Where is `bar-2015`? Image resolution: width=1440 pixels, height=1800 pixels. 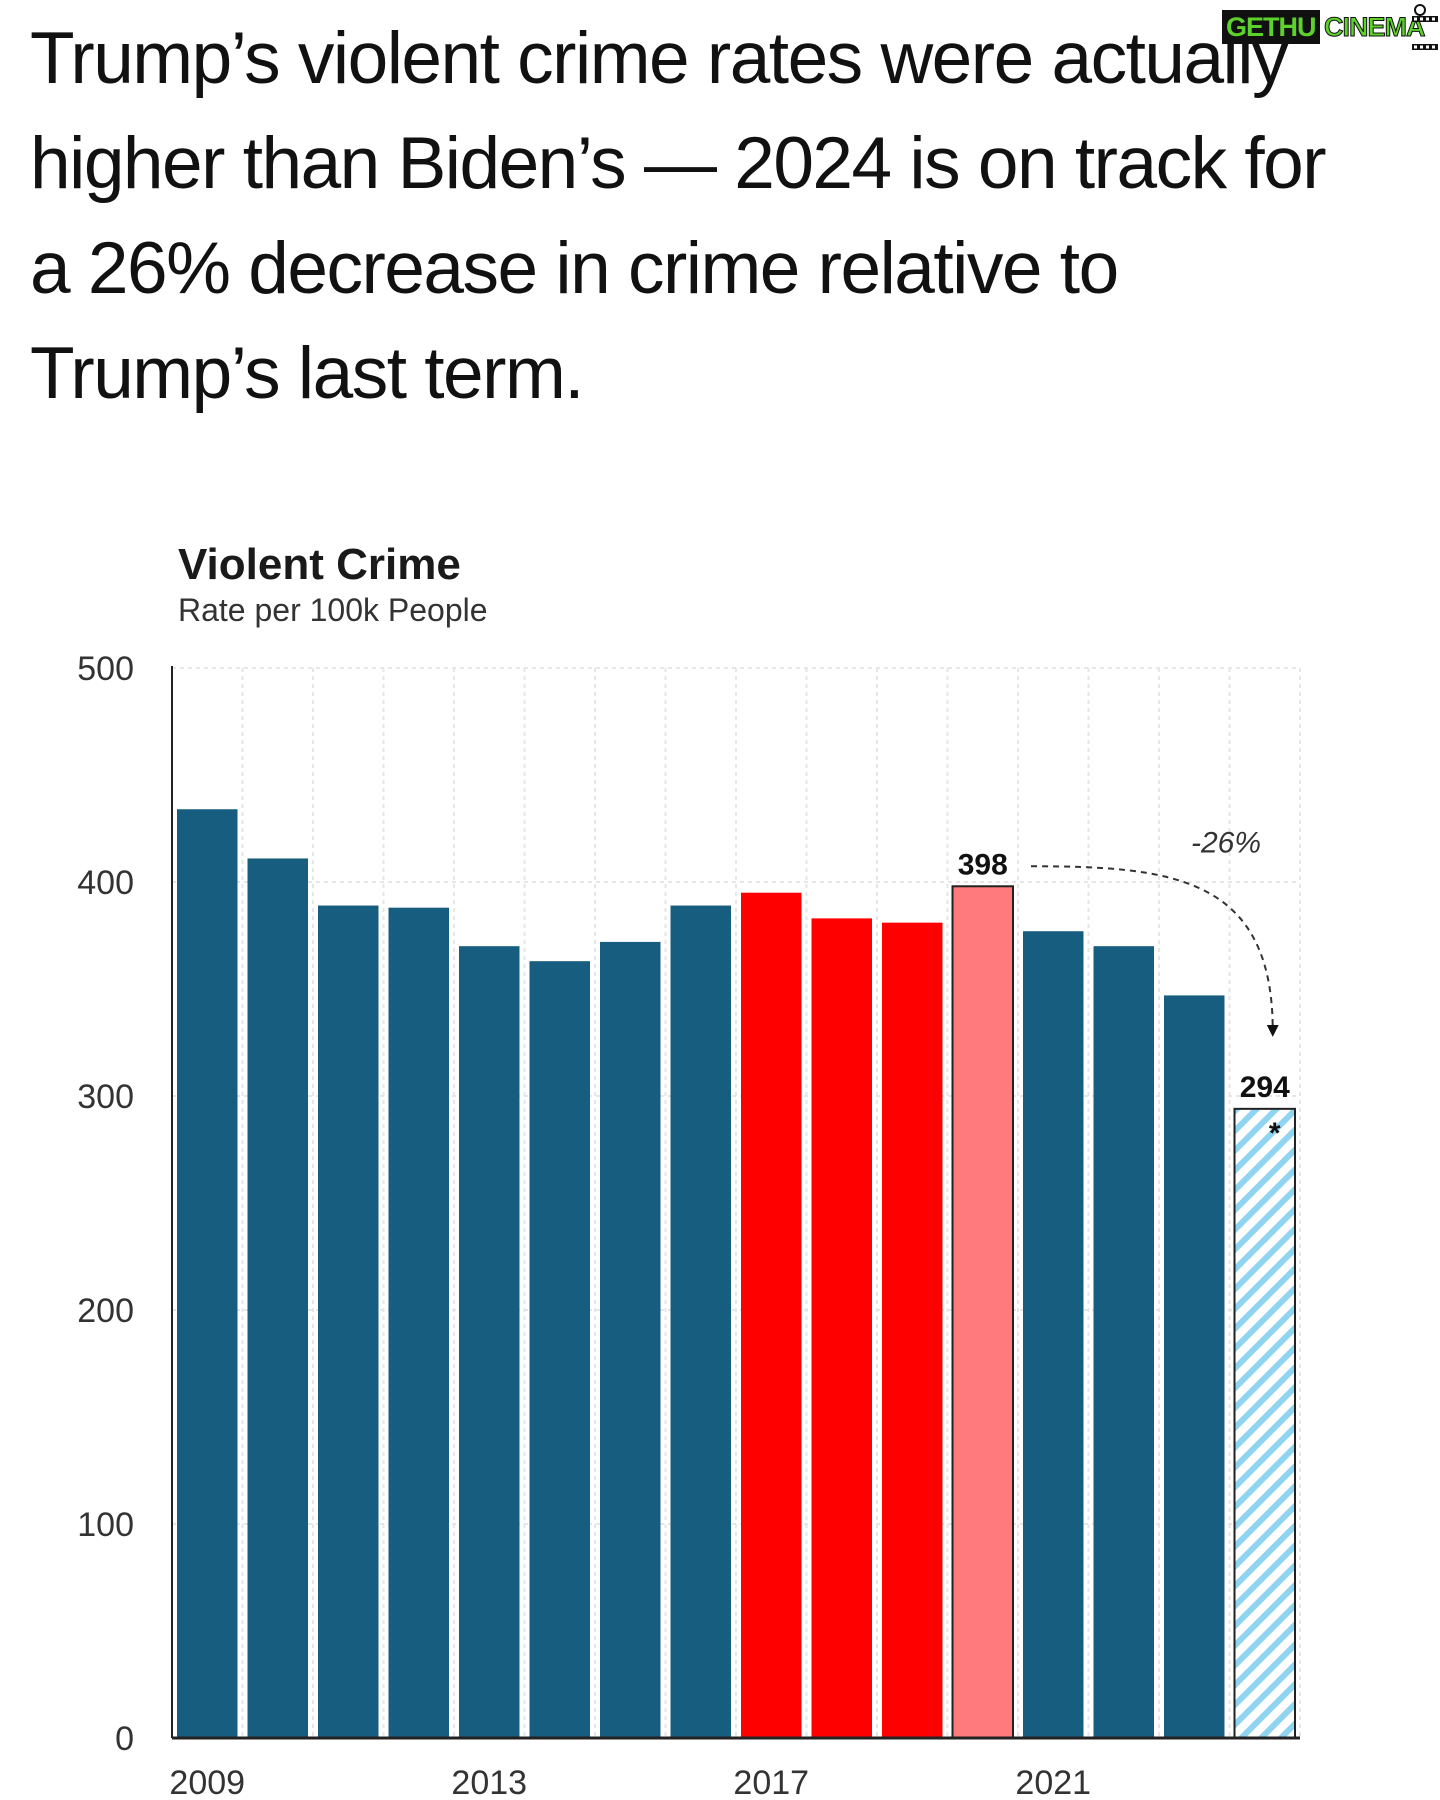
bar-2015 is located at coordinates (630, 1339).